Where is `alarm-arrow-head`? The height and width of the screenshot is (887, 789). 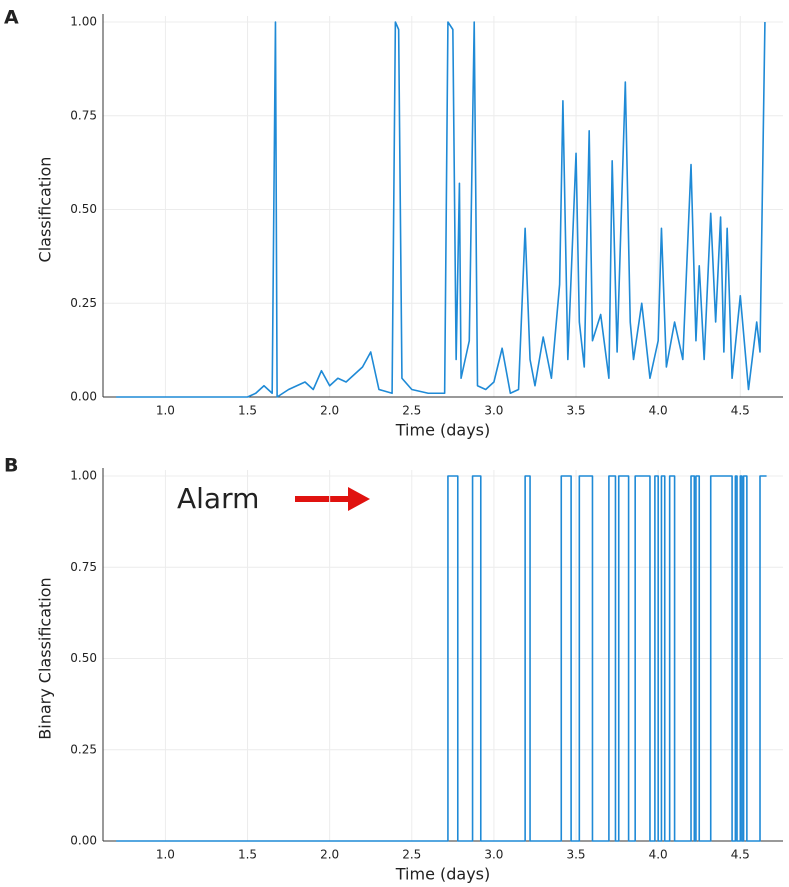 alarm-arrow-head is located at coordinates (359, 499).